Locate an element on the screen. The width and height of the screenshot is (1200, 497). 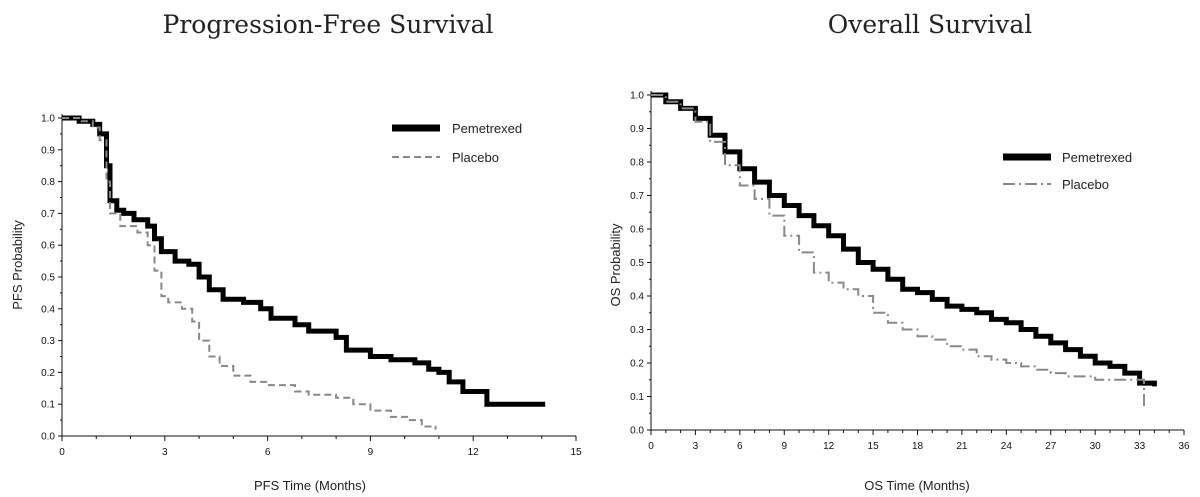
chart-title: Overall Survival is located at coordinates (930, 24).